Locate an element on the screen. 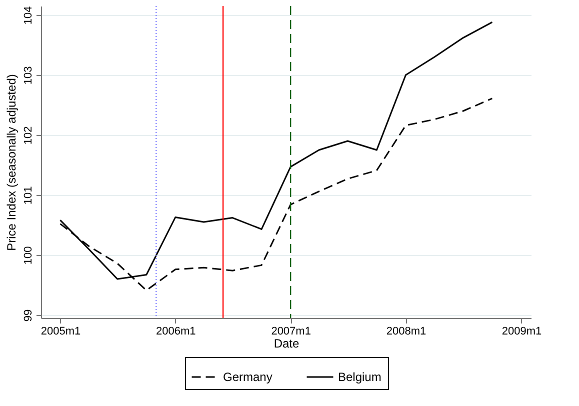  x-tick-label: 2006m1 is located at coordinates (176, 332).